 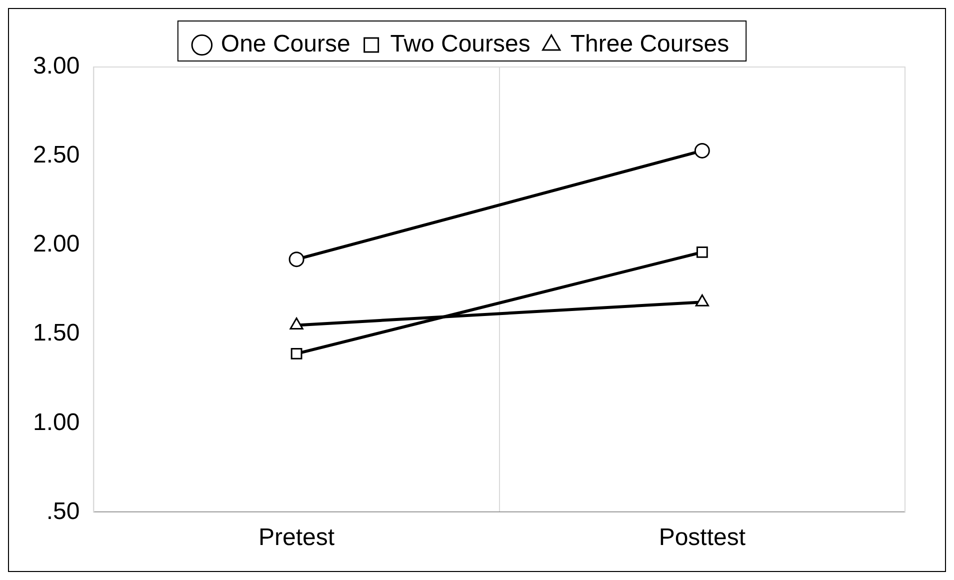 I want to click on y-tick-label: 2.50, so click(x=56, y=155).